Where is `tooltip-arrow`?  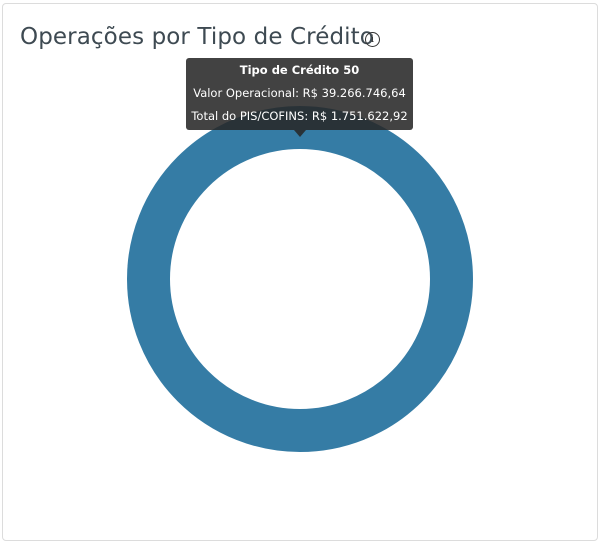 tooltip-arrow is located at coordinates (300, 133).